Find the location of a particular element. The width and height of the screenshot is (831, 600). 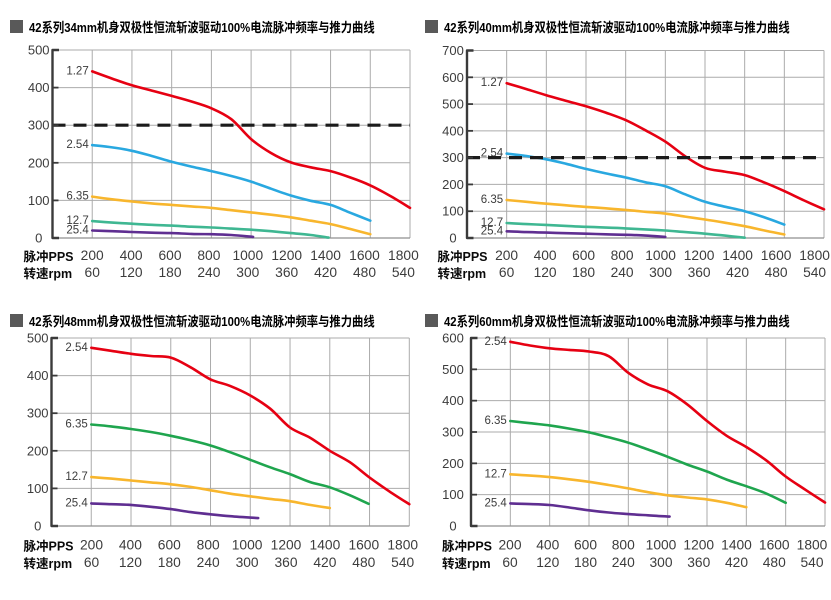

x-tick-label-pps: 1400 is located at coordinates (325, 255).